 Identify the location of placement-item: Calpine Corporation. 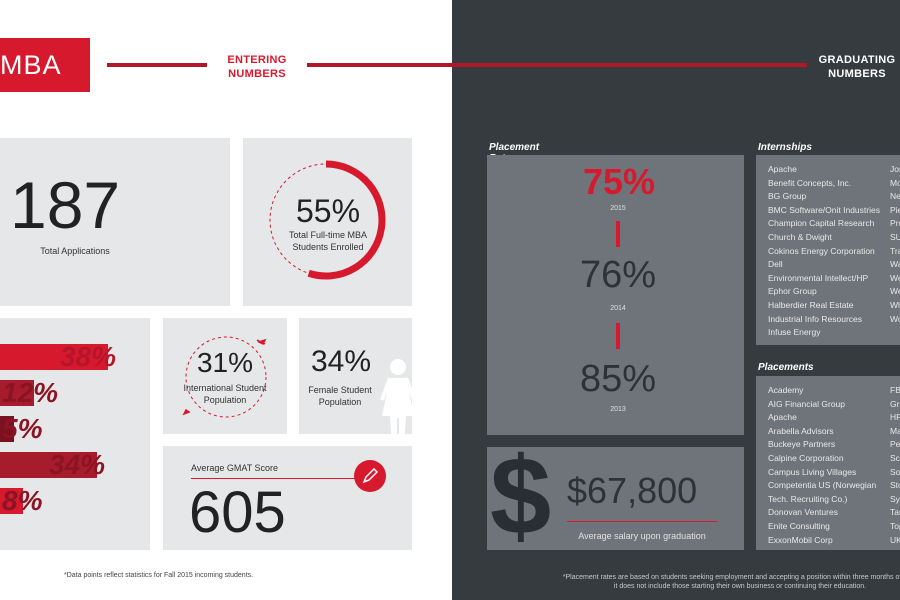
(806, 457).